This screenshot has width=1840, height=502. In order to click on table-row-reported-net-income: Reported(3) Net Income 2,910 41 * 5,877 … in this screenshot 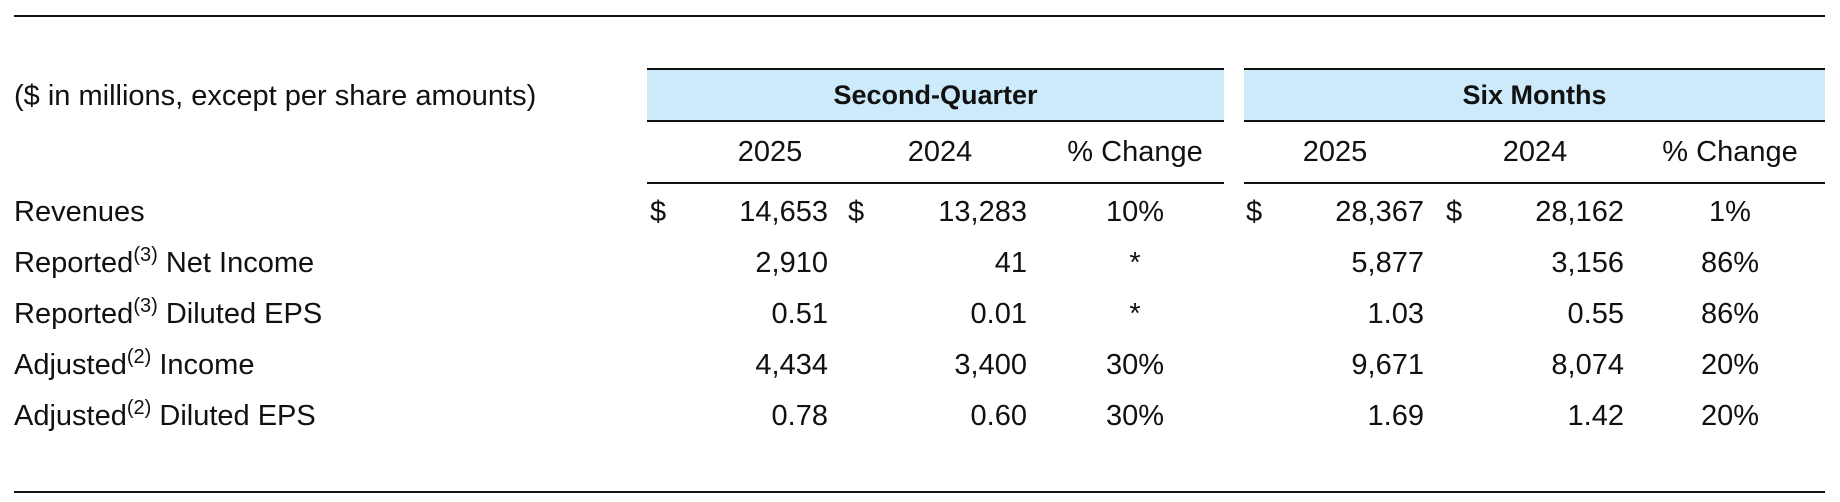, I will do `click(920, 264)`.